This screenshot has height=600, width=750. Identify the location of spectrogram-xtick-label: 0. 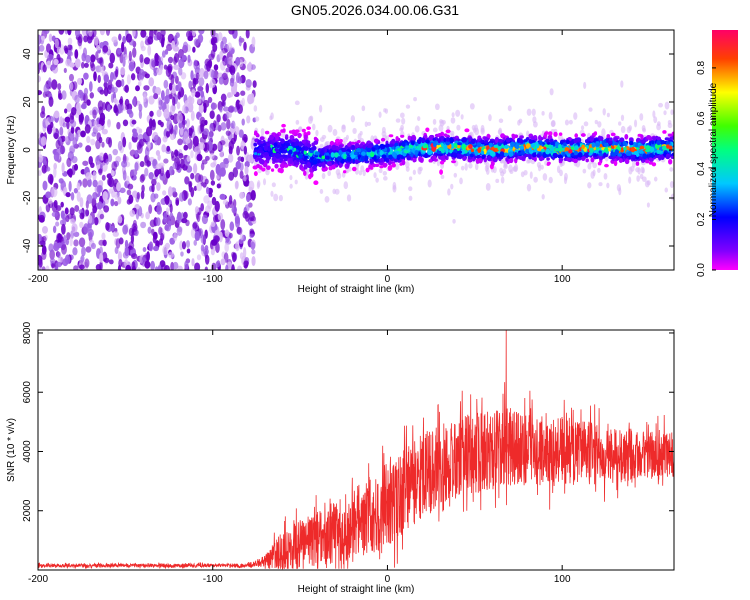
(388, 279).